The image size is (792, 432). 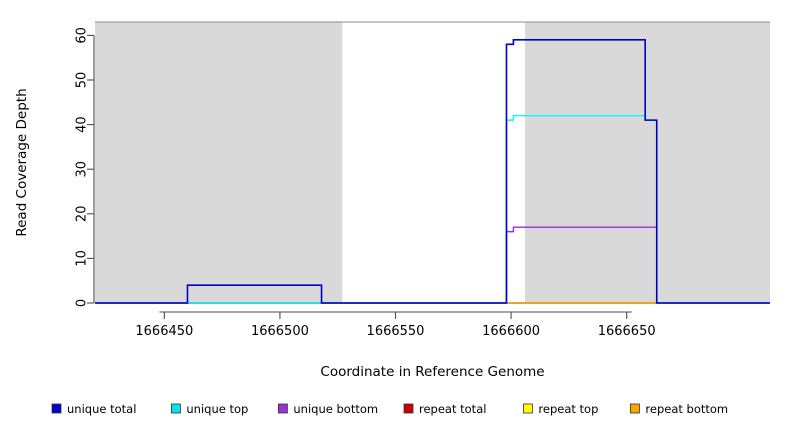 What do you see at coordinates (82, 214) in the screenshot?
I see `y-tick-label-20: 20` at bounding box center [82, 214].